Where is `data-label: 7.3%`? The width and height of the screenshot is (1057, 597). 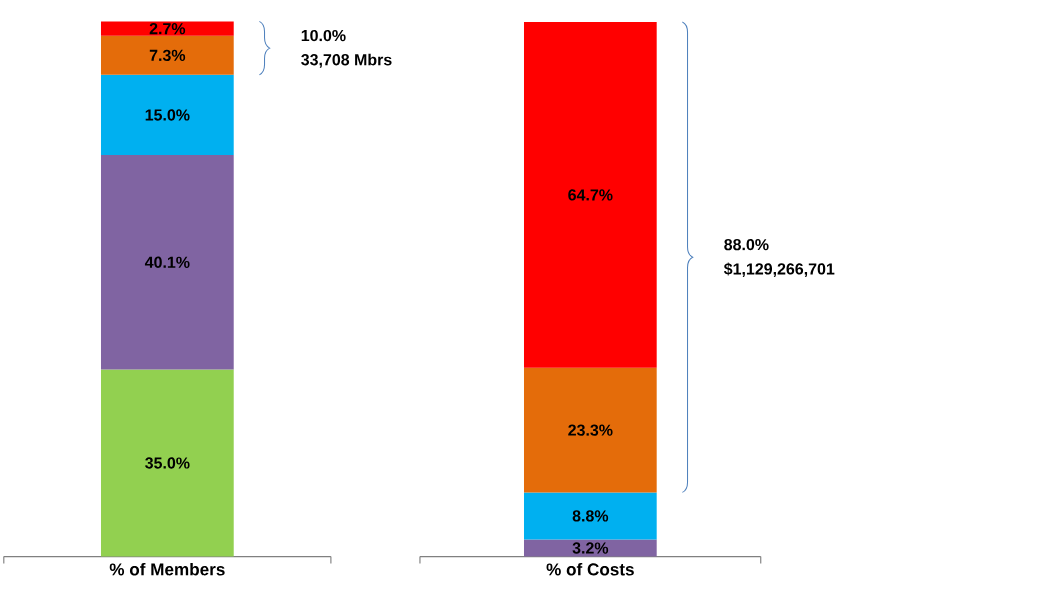
data-label: 7.3% is located at coordinates (167, 55).